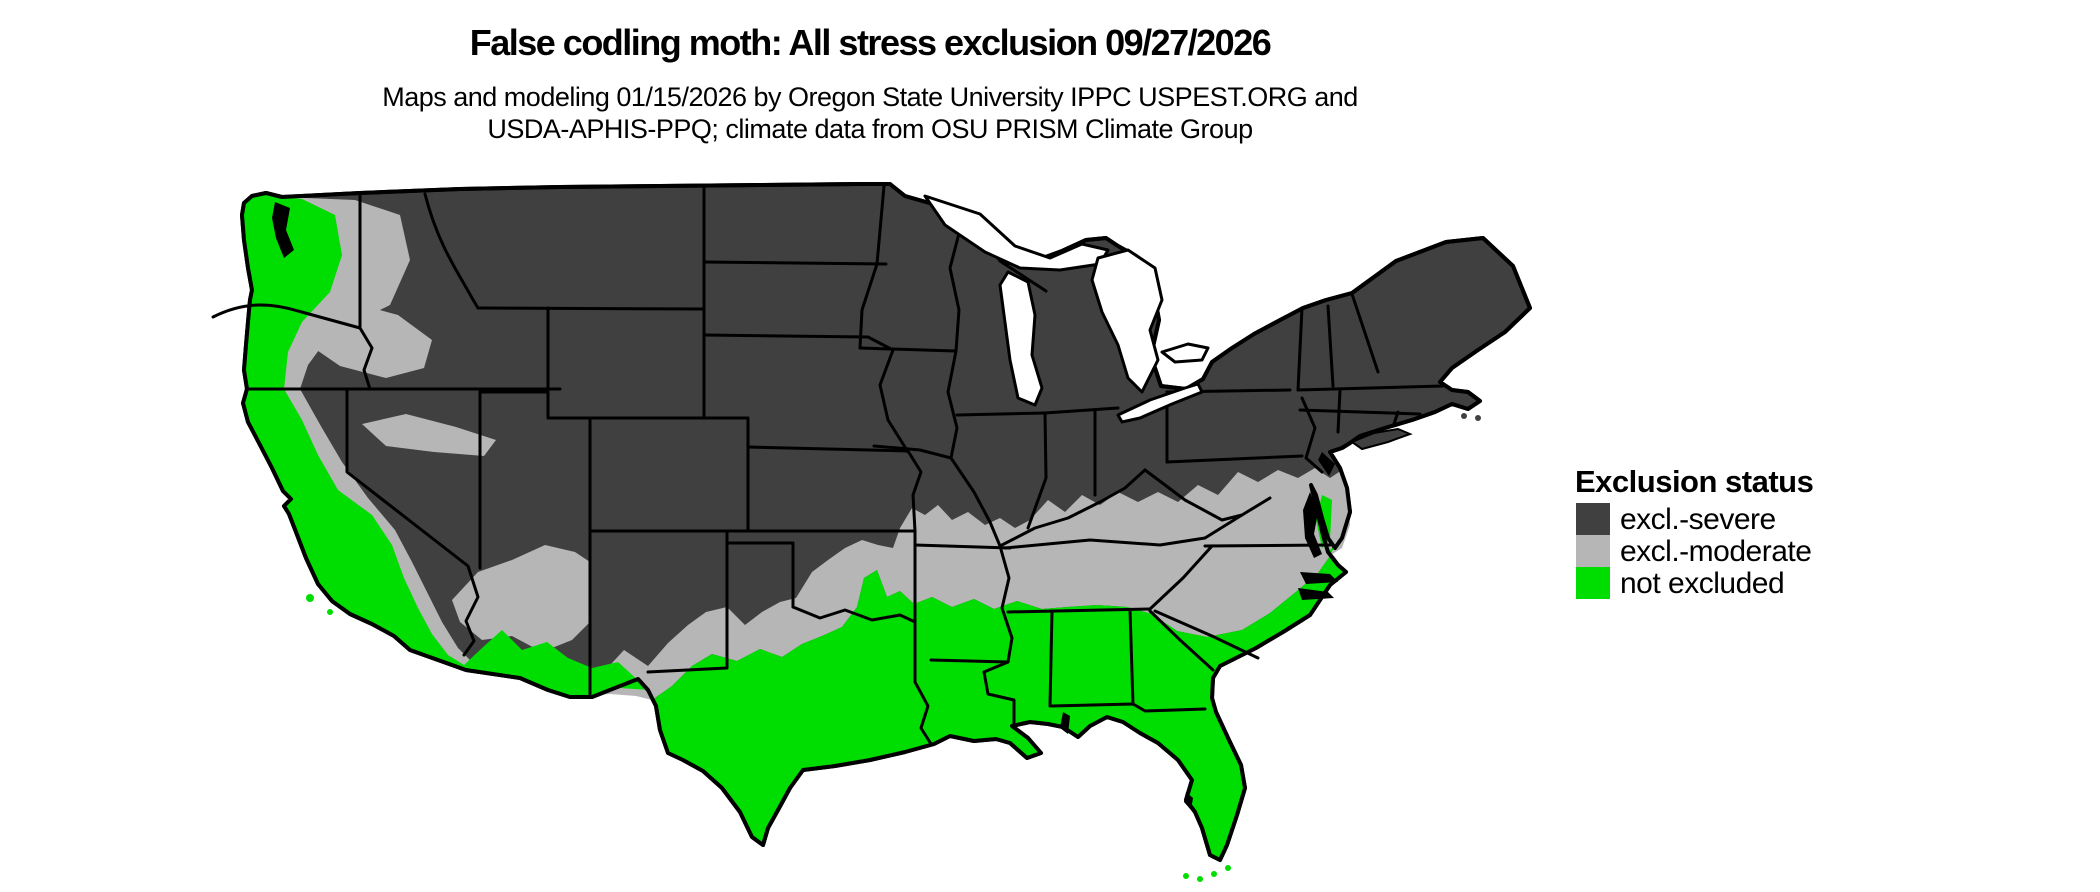 This screenshot has width=2100, height=892. Describe the element at coordinates (1160, 403) in the screenshot. I see `lake-erie-icon` at that location.